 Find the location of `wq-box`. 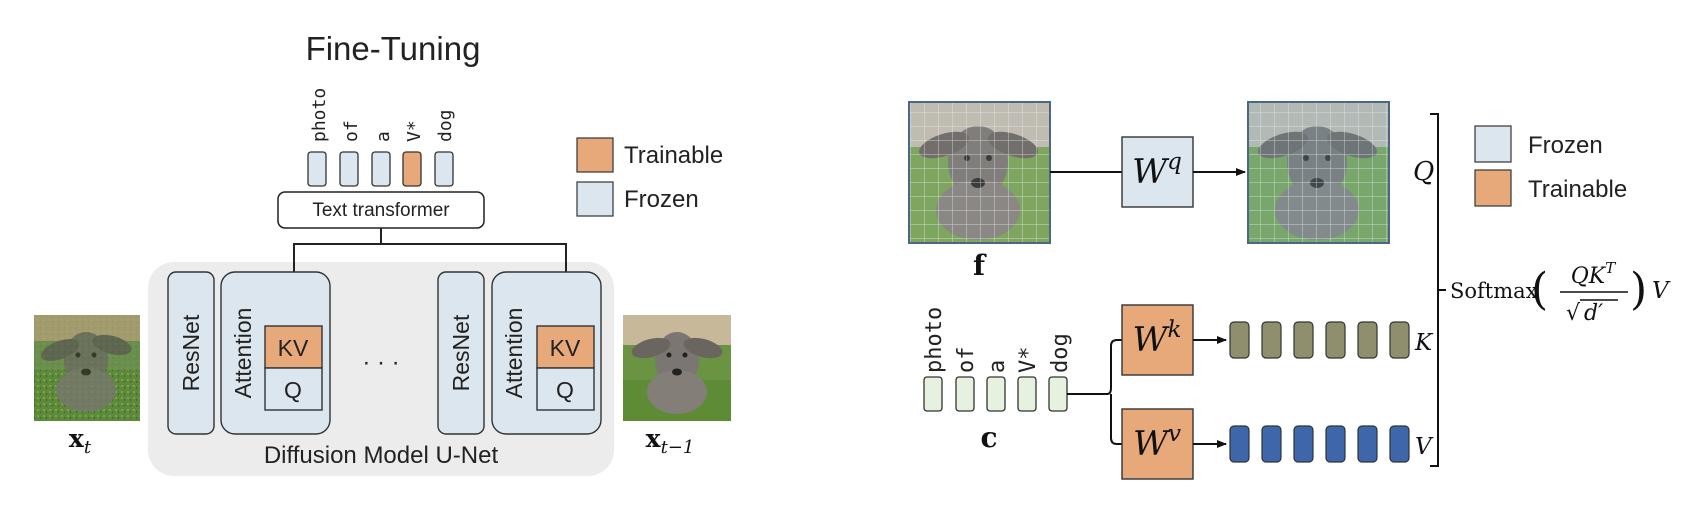

wq-box is located at coordinates (1157, 172).